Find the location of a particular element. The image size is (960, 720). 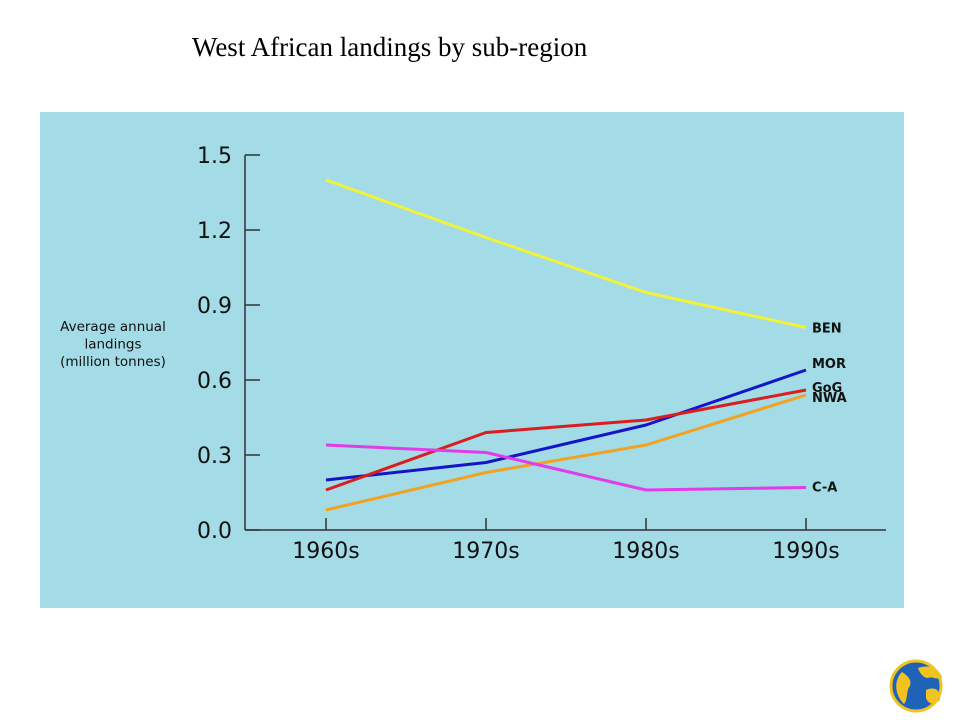

series-line-nwa is located at coordinates (566, 452).